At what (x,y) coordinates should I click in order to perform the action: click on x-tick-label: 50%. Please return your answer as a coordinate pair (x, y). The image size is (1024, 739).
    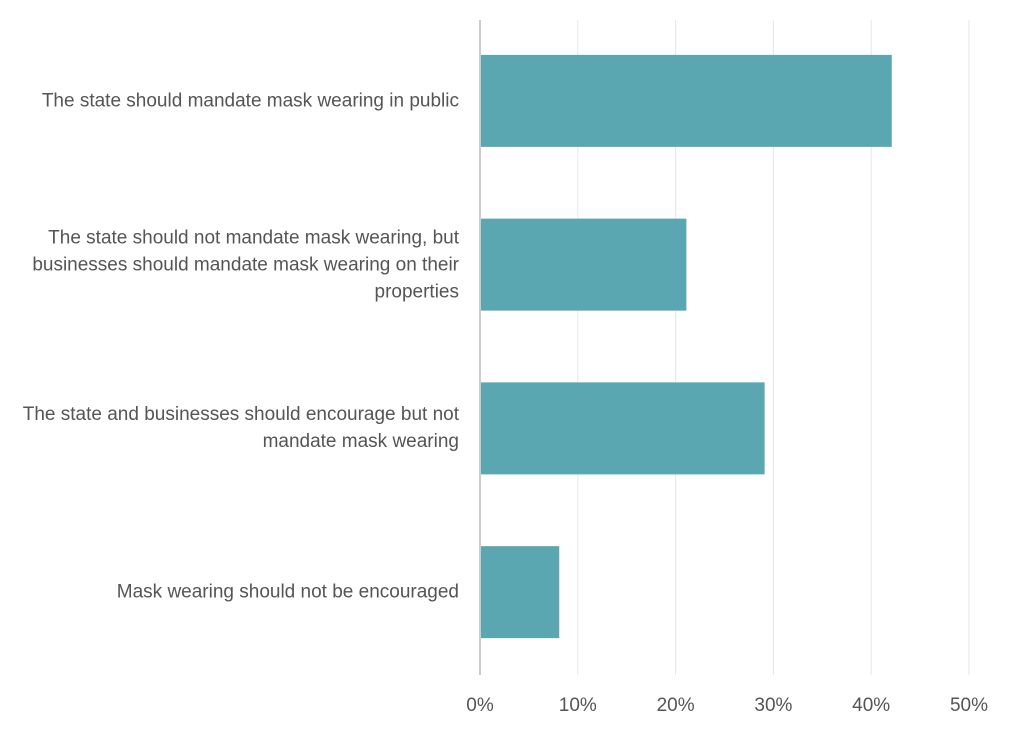
    Looking at the image, I should click on (969, 705).